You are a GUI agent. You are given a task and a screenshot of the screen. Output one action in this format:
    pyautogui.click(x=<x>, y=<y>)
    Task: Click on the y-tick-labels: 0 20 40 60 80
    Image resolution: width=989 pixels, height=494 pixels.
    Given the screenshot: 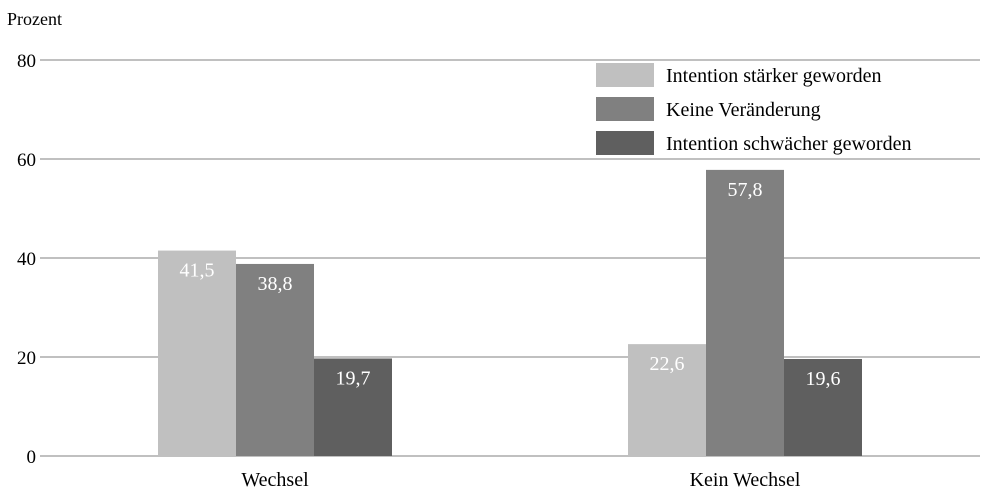 What is the action you would take?
    pyautogui.click(x=26, y=259)
    